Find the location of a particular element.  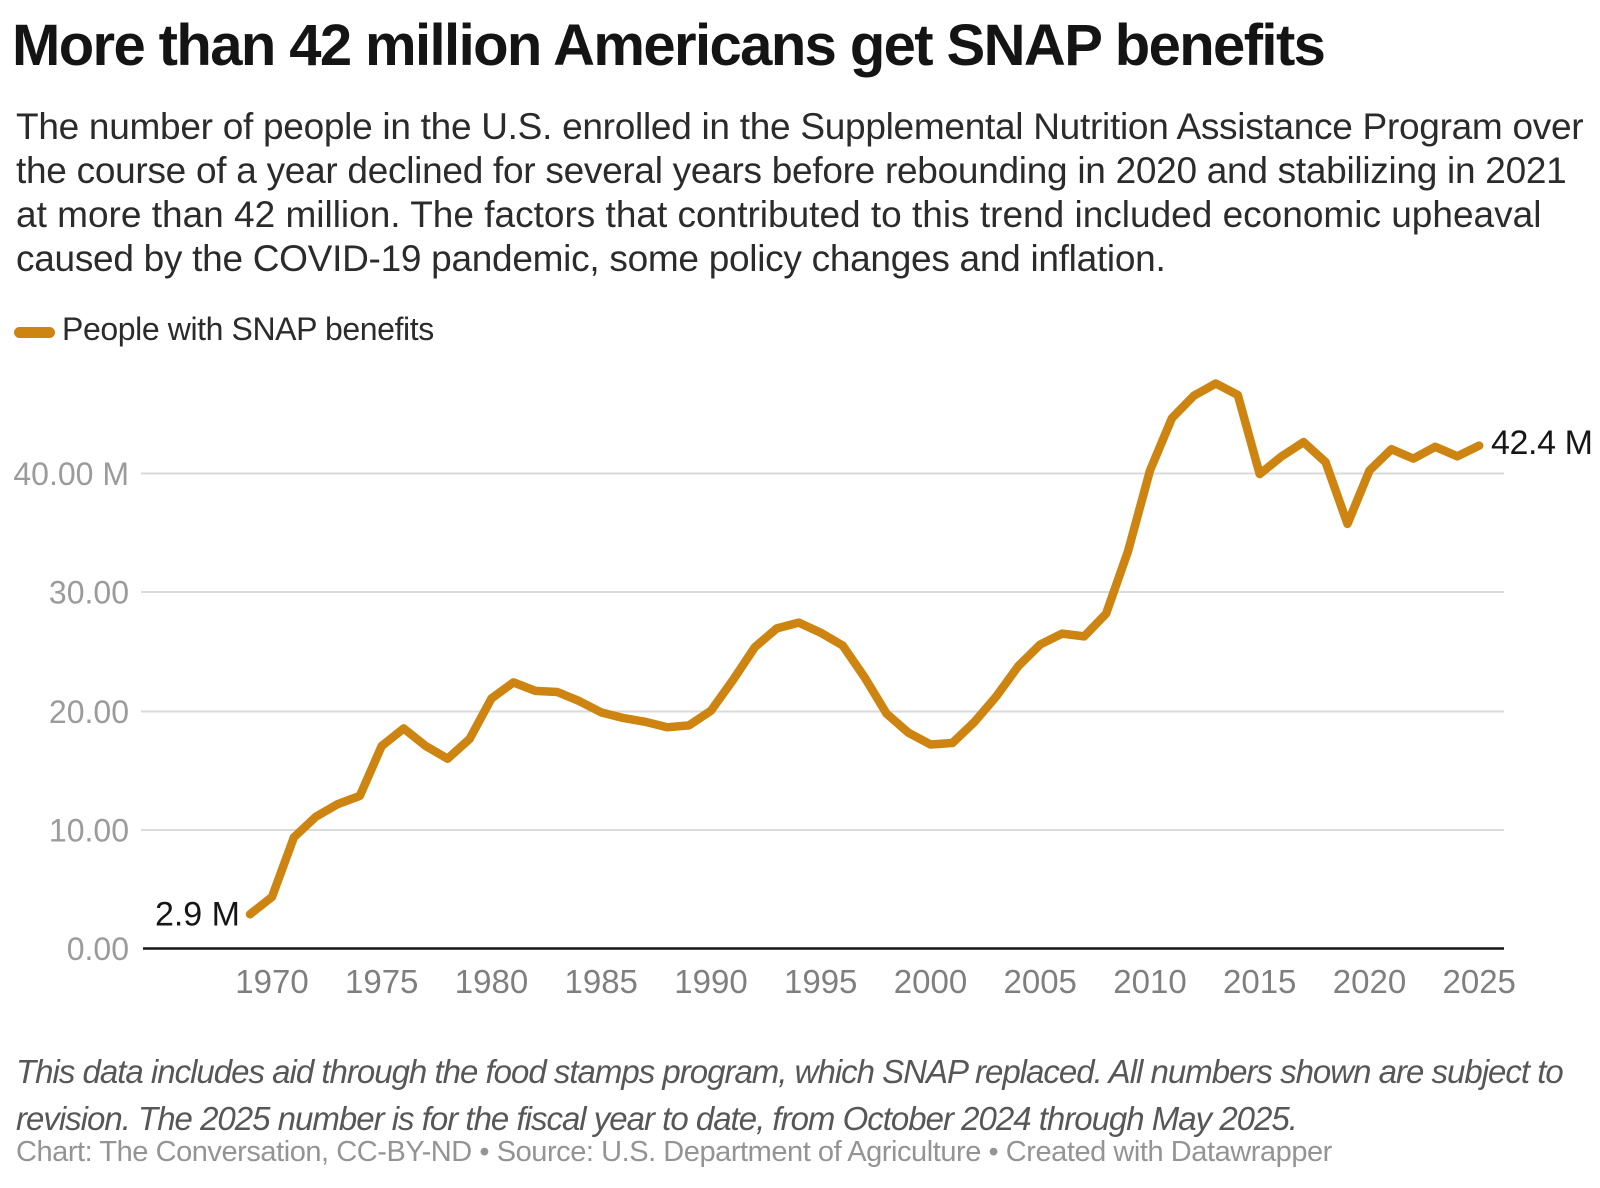

svg-text: 2020 is located at coordinates (1369, 981).